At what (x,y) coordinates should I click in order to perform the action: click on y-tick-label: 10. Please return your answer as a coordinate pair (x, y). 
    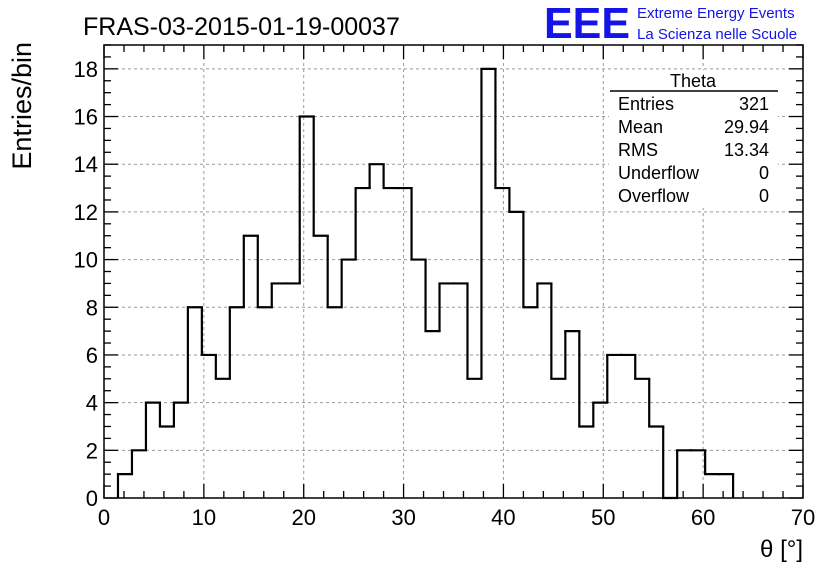
    Looking at the image, I should click on (86, 260).